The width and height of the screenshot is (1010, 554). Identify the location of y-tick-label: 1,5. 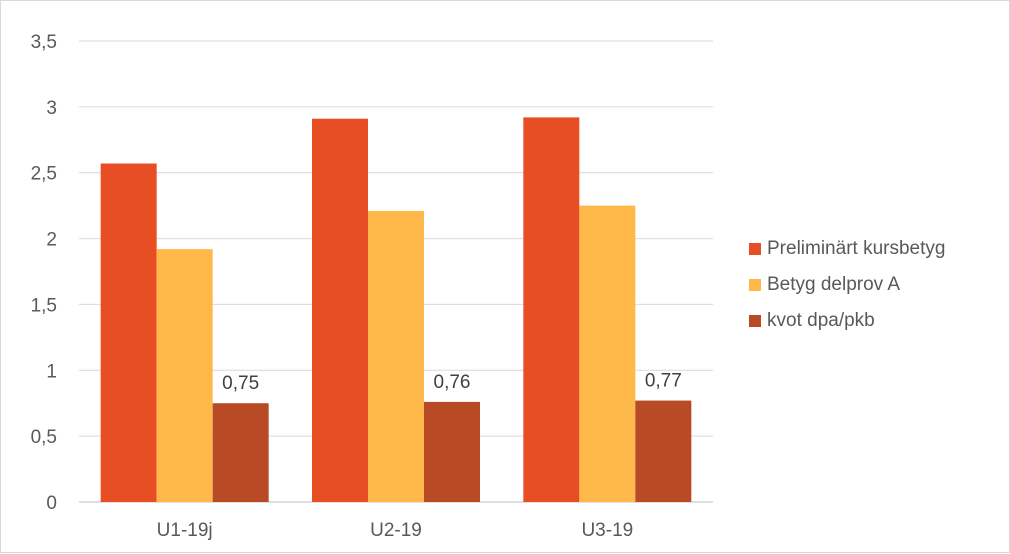
(44, 305).